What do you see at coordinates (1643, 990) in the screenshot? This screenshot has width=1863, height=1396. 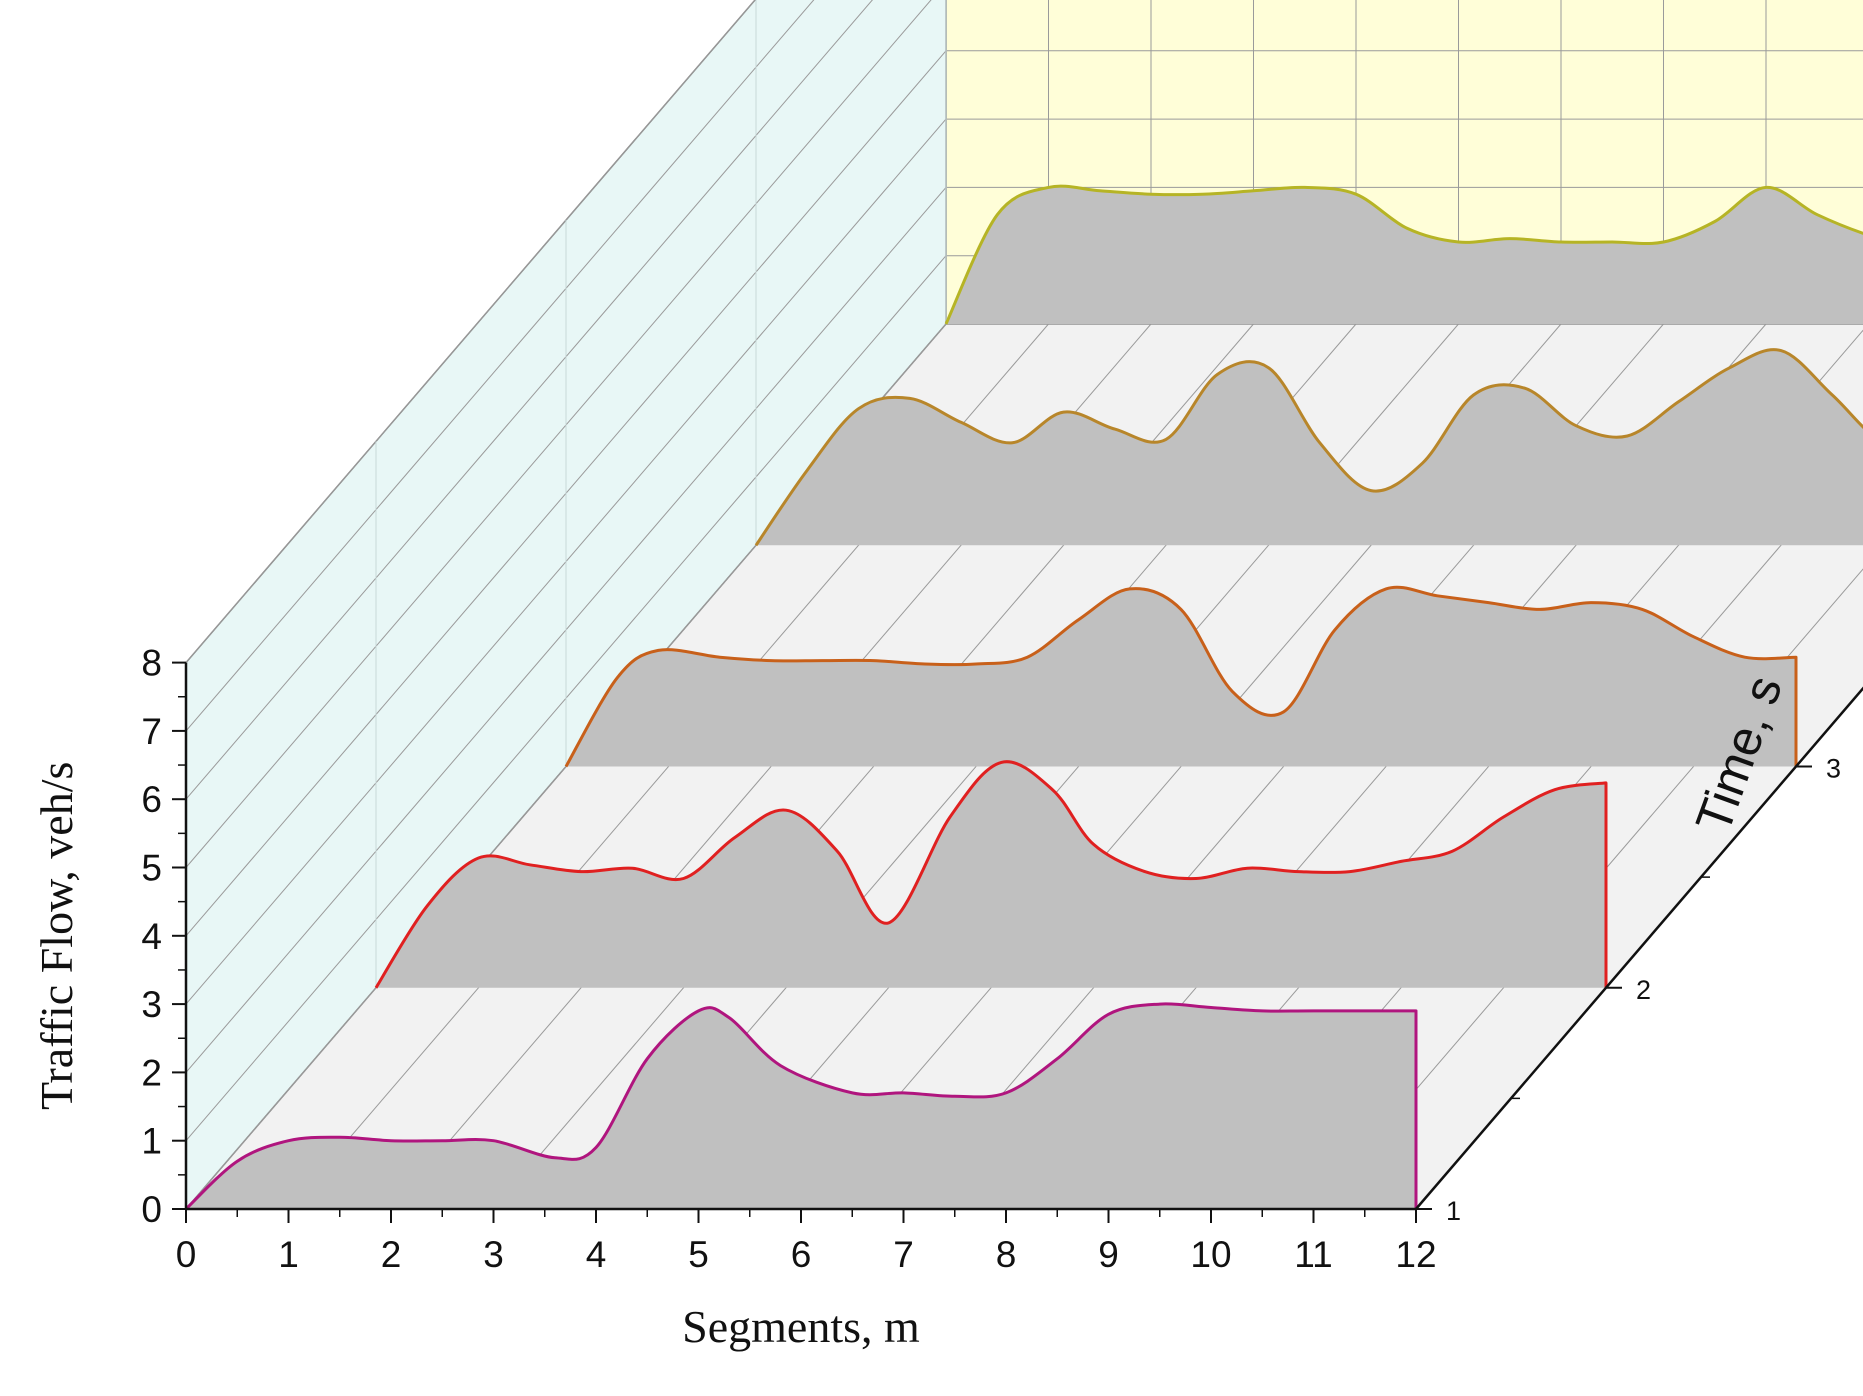 I see `z-tick-label: 2` at bounding box center [1643, 990].